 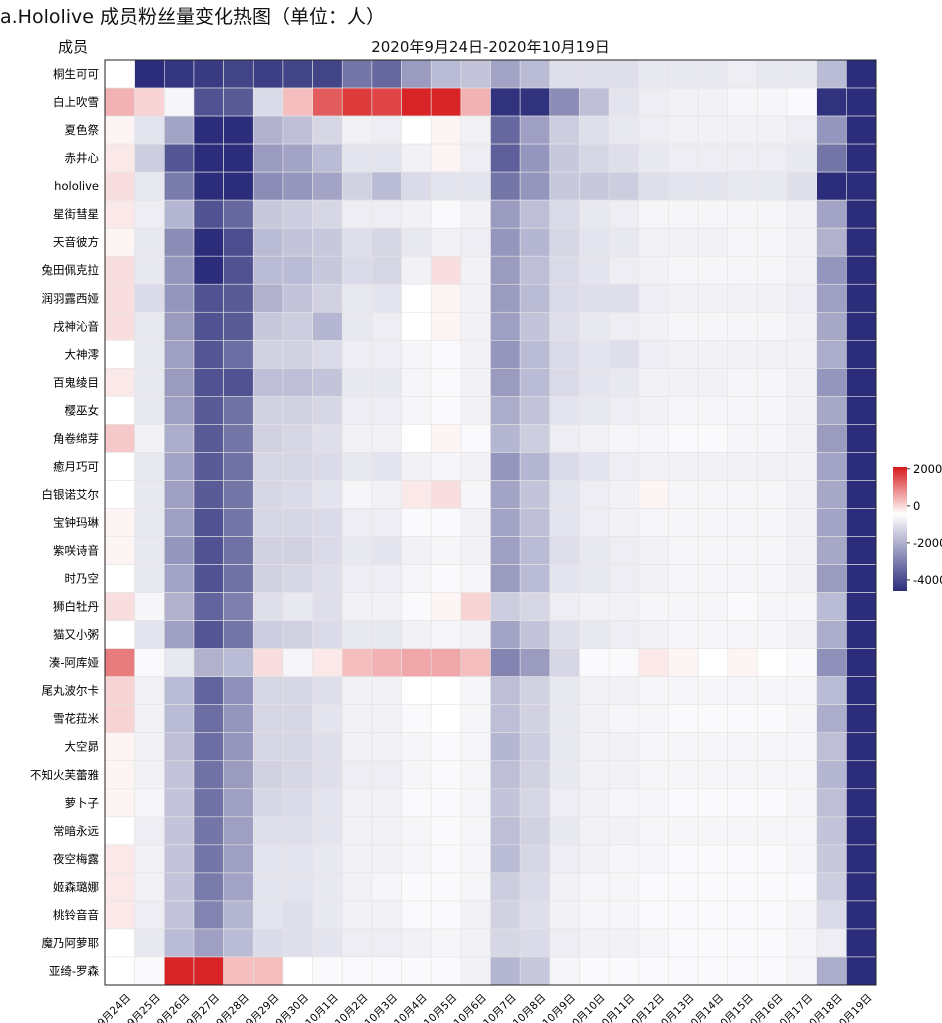 What do you see at coordinates (82, 747) in the screenshot?
I see `row-label: 大空昴` at bounding box center [82, 747].